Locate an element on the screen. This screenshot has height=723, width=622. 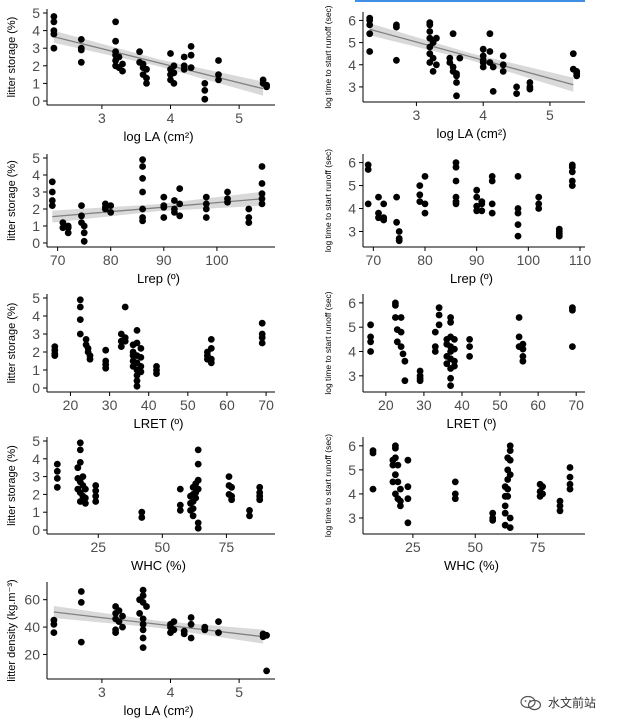
x-tick-label: 3 is located at coordinates (417, 115).